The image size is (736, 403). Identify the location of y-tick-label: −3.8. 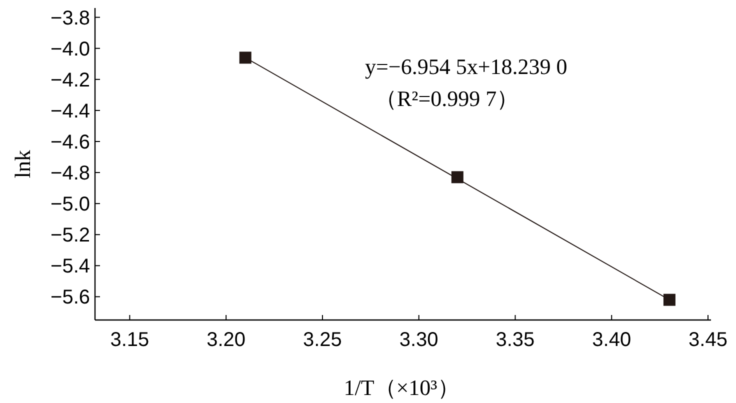
(70, 18).